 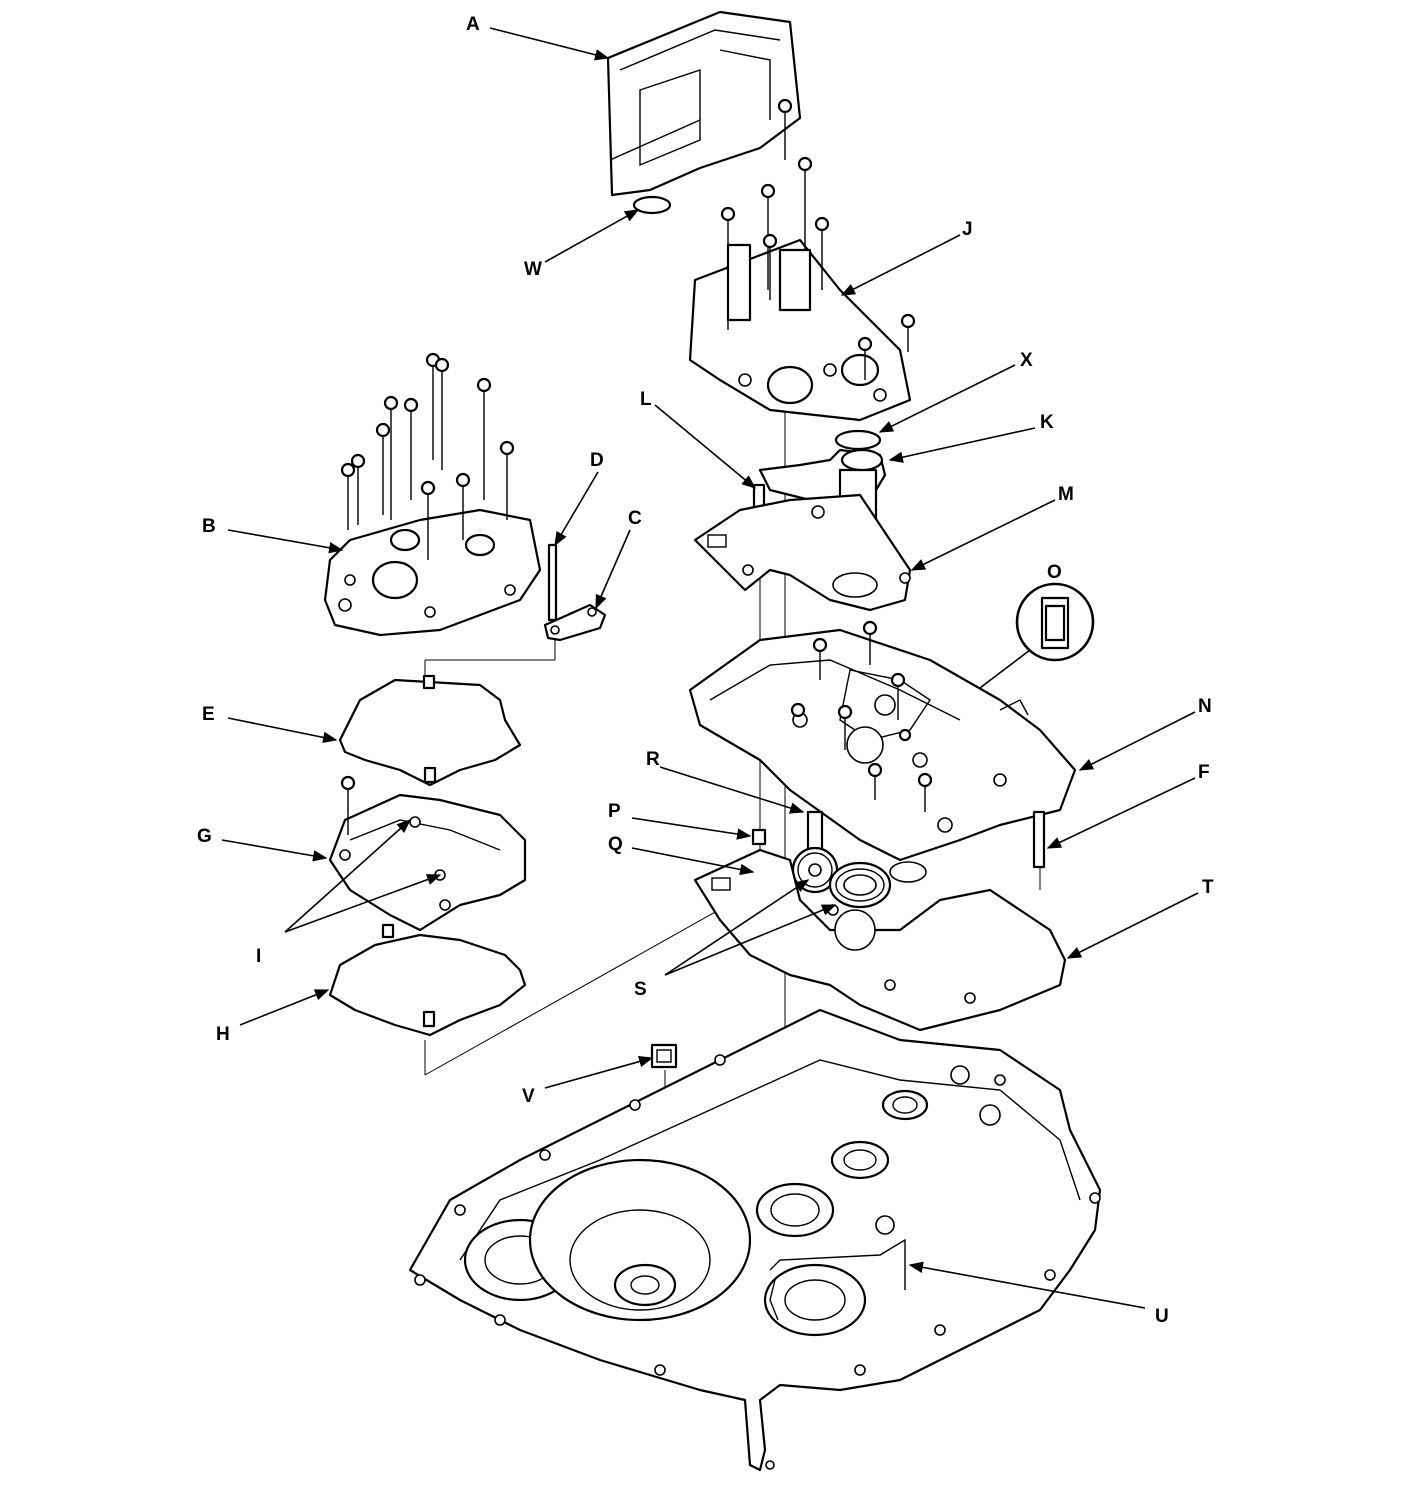 I want to click on part-t-separator-plate, so click(x=880, y=940).